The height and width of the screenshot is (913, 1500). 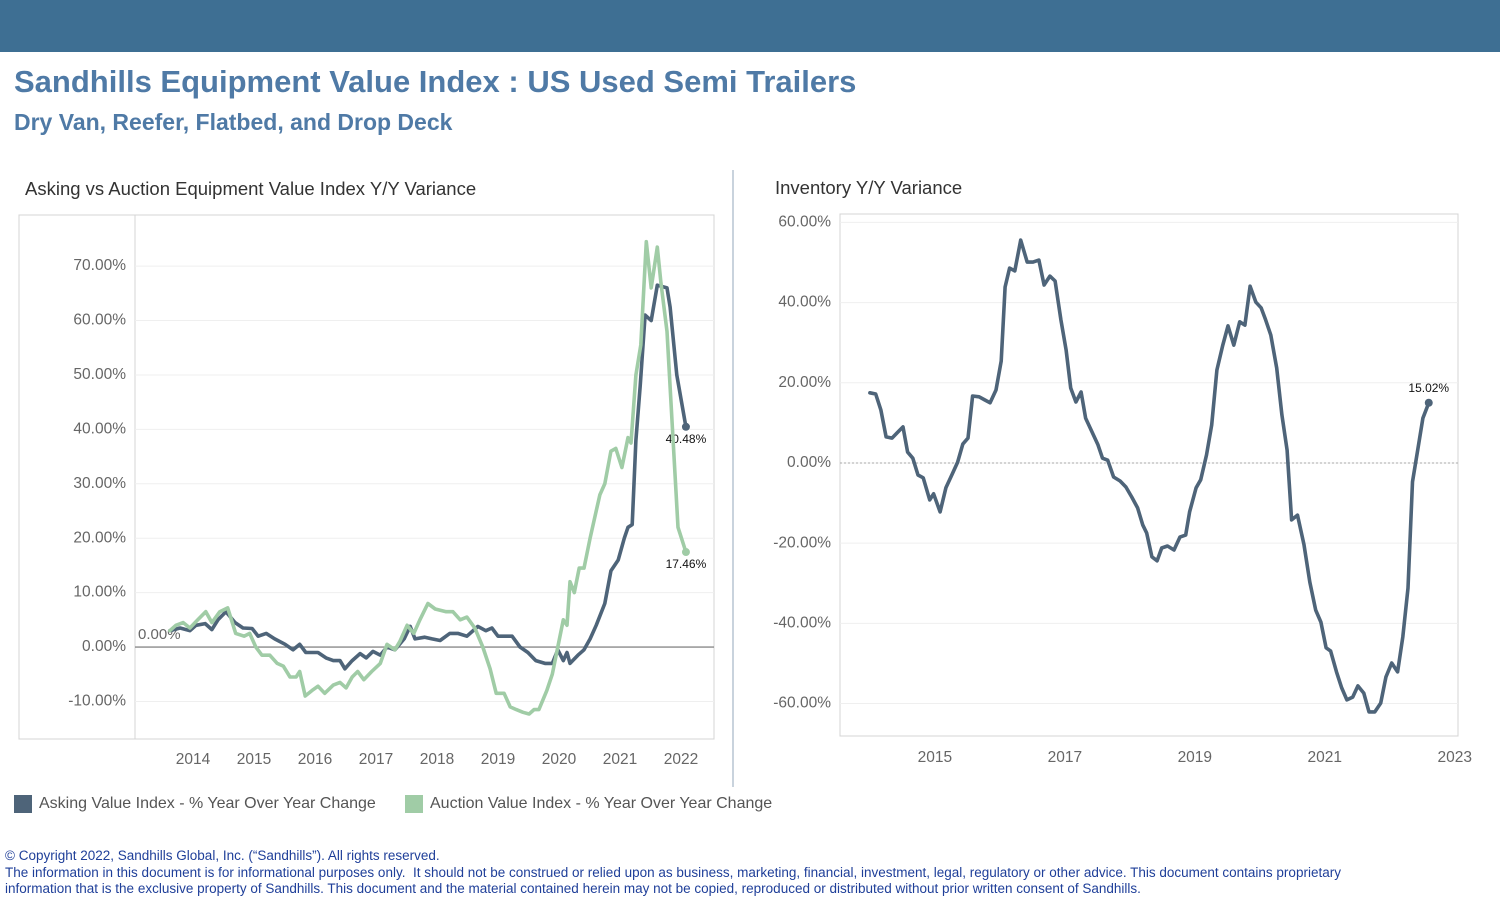 What do you see at coordinates (99, 374) in the screenshot?
I see `y-tick-label: 50.00%` at bounding box center [99, 374].